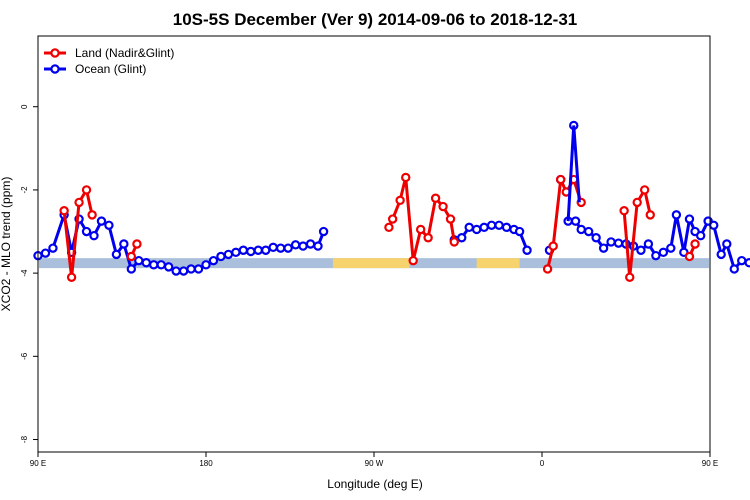  What do you see at coordinates (206, 463) in the screenshot?
I see `x-tick-label: 180` at bounding box center [206, 463].